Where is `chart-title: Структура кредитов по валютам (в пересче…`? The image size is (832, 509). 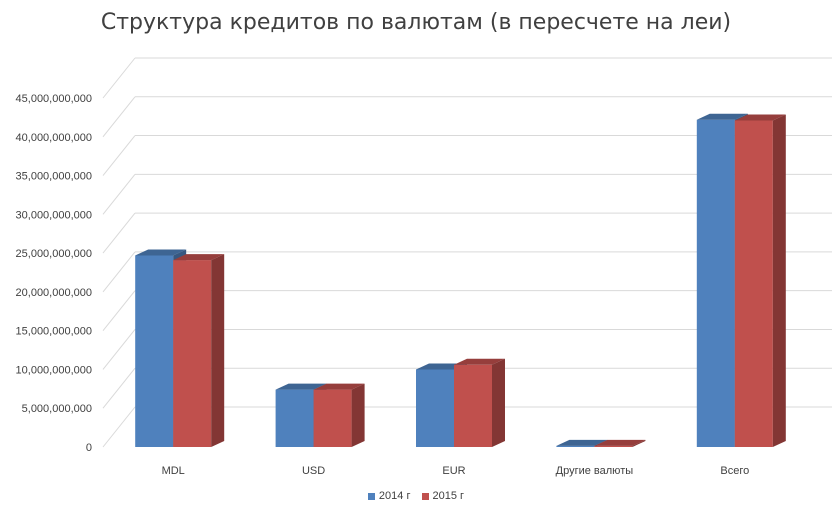 chart-title: Структура кредитов по валютам (в пересче… is located at coordinates (416, 22).